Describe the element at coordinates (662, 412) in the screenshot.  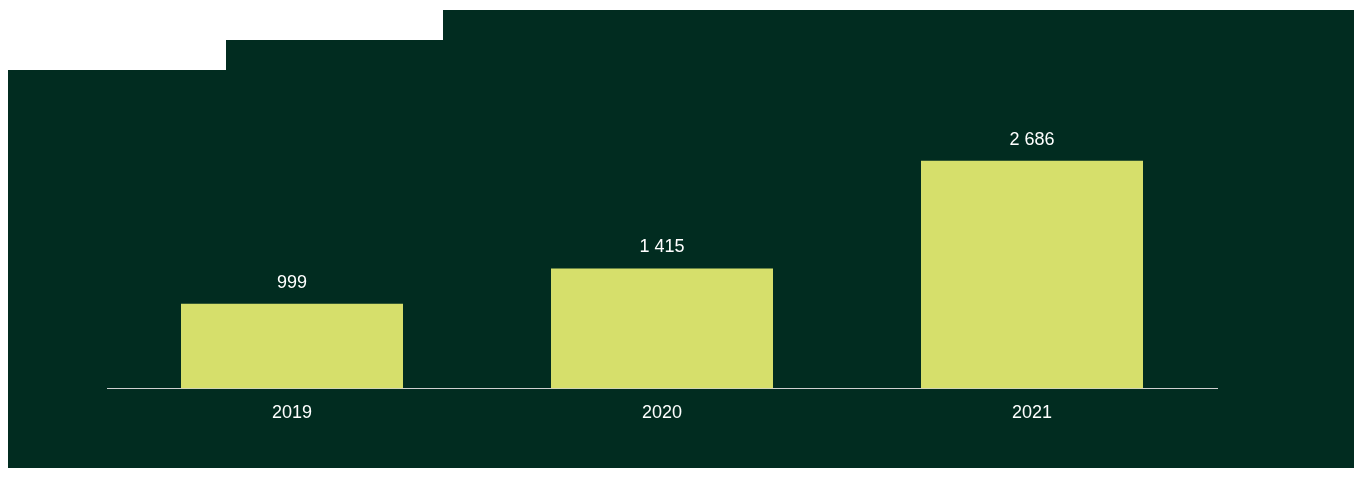
I see `x-tick-label: 2020` at that location.